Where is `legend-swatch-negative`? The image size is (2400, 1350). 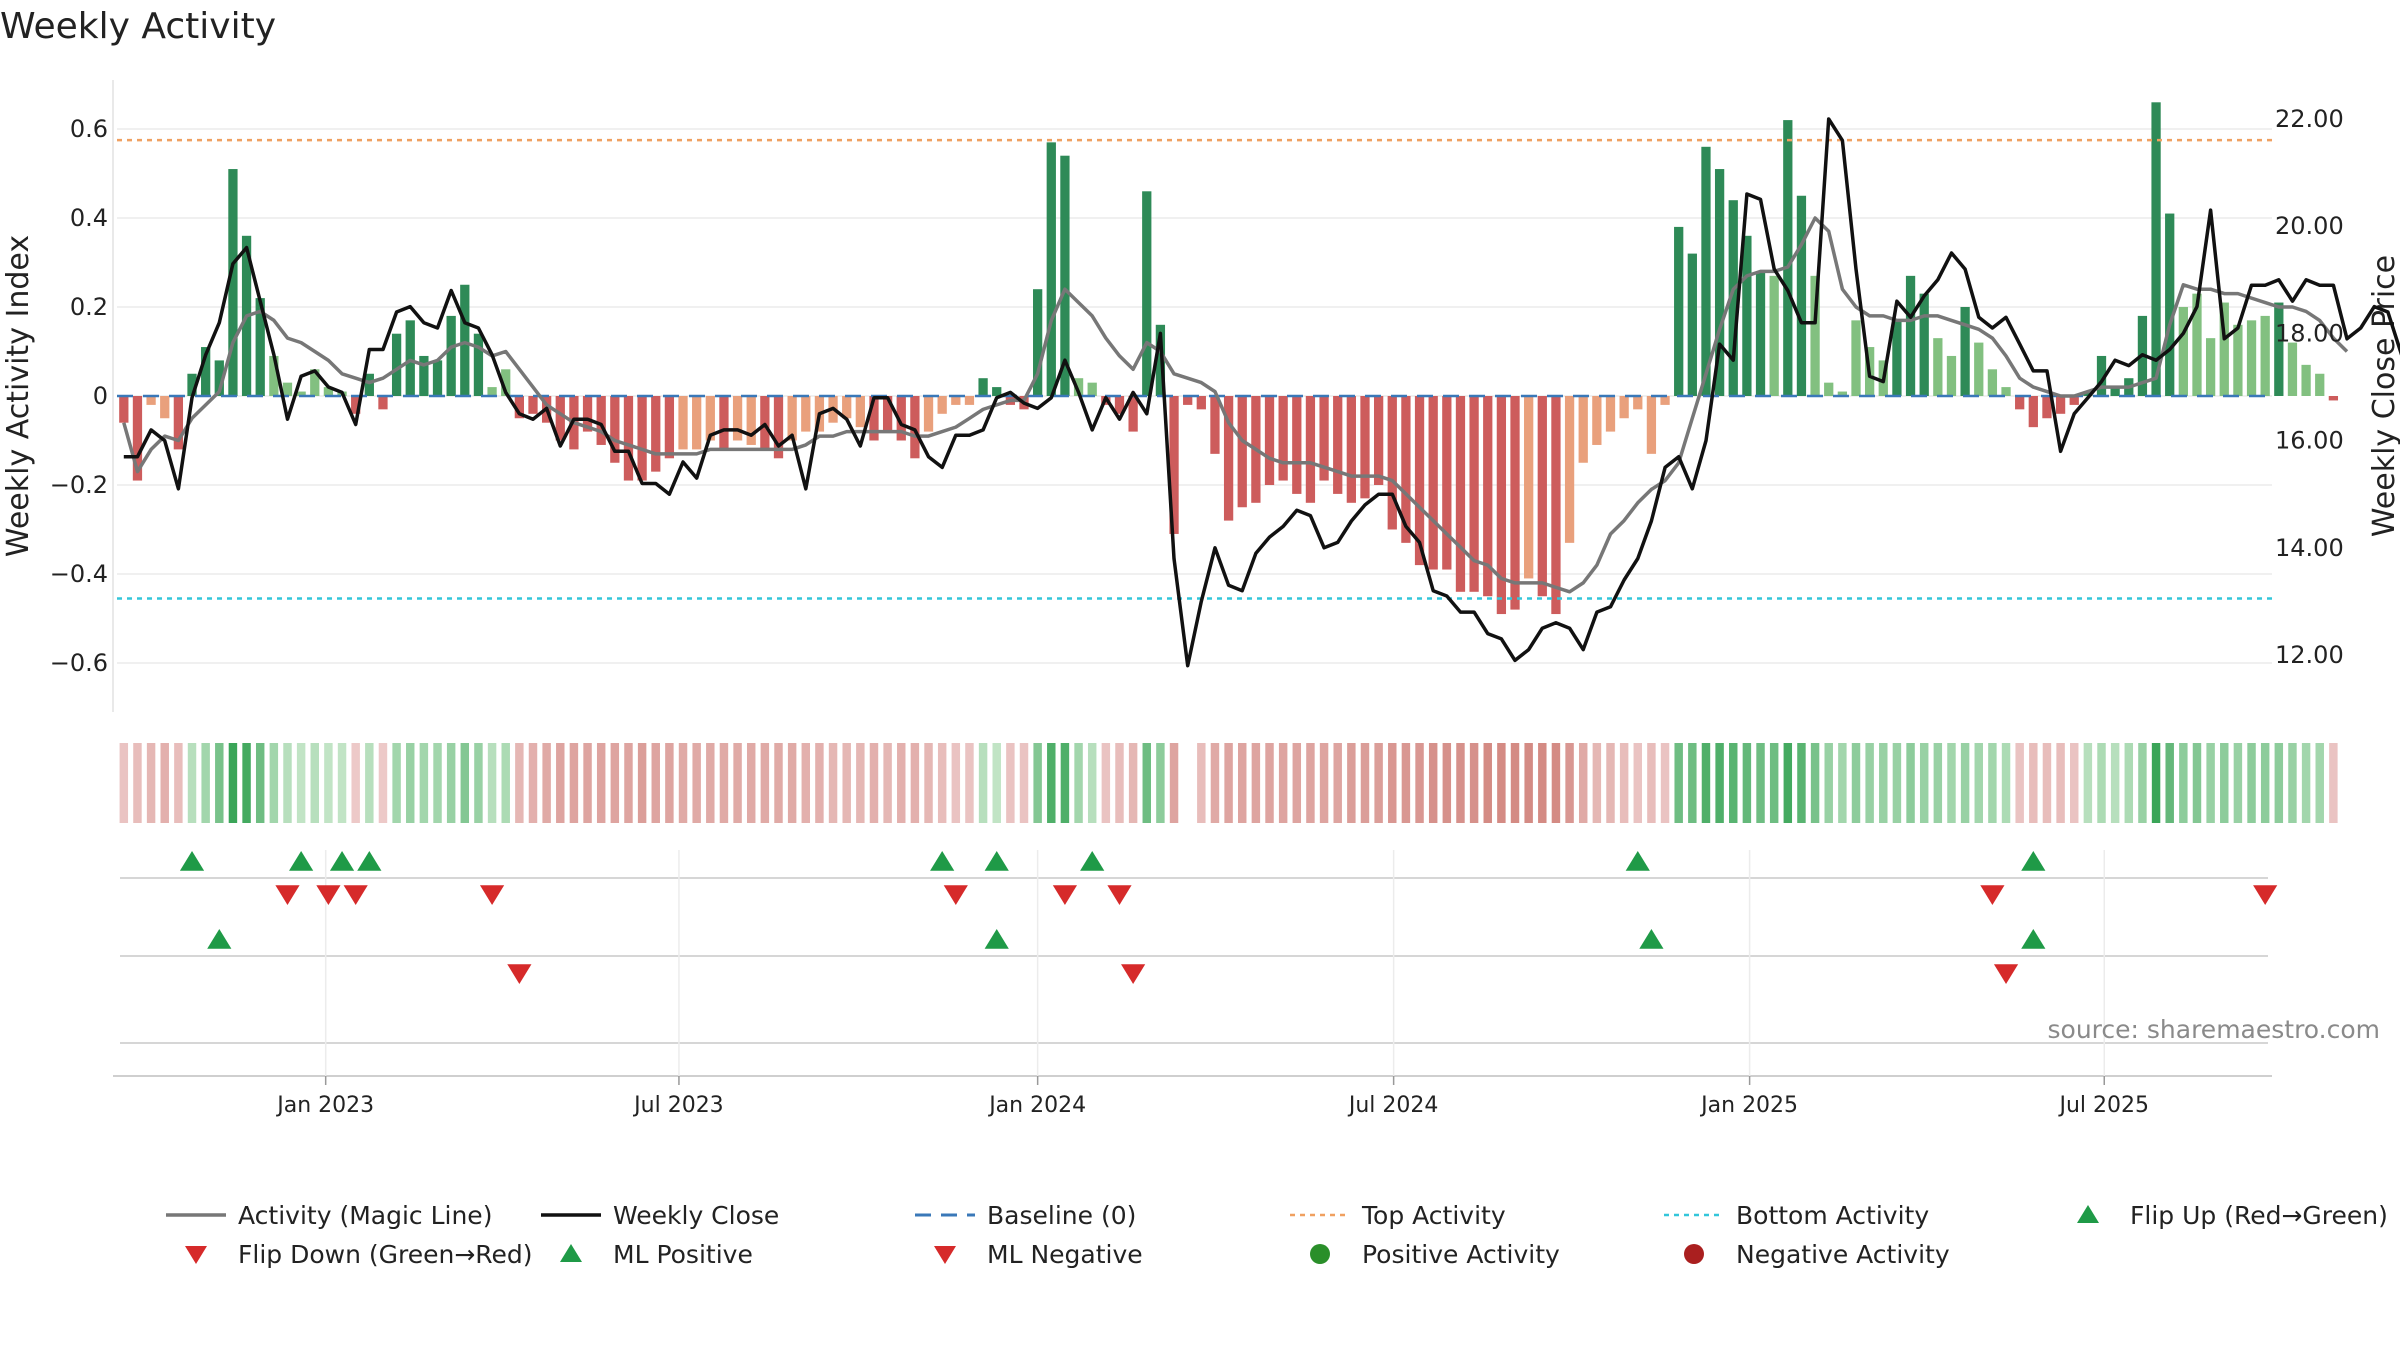
legend-swatch-negative is located at coordinates (1694, 1254).